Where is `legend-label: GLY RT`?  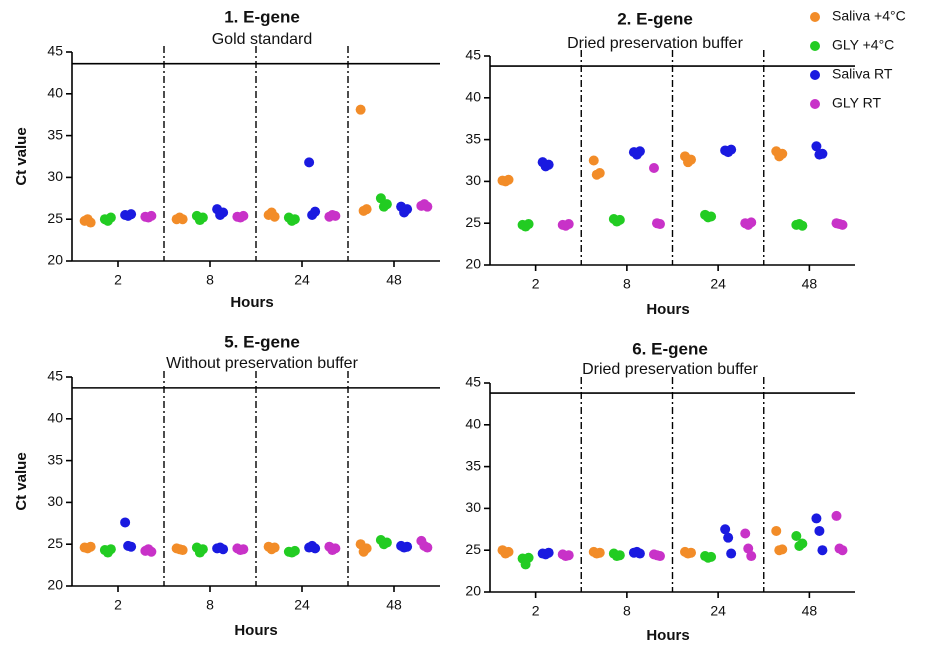 legend-label: GLY RT is located at coordinates (856, 103).